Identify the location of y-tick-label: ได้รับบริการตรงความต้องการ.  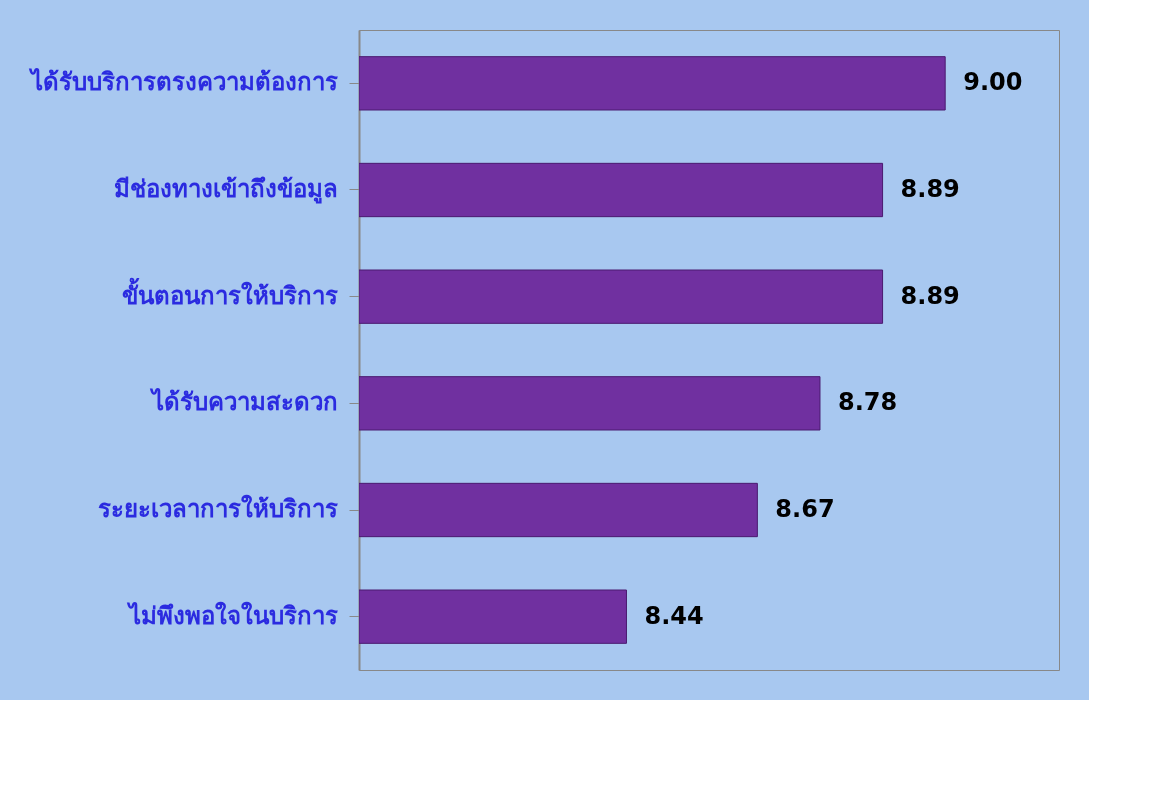
(182, 82).